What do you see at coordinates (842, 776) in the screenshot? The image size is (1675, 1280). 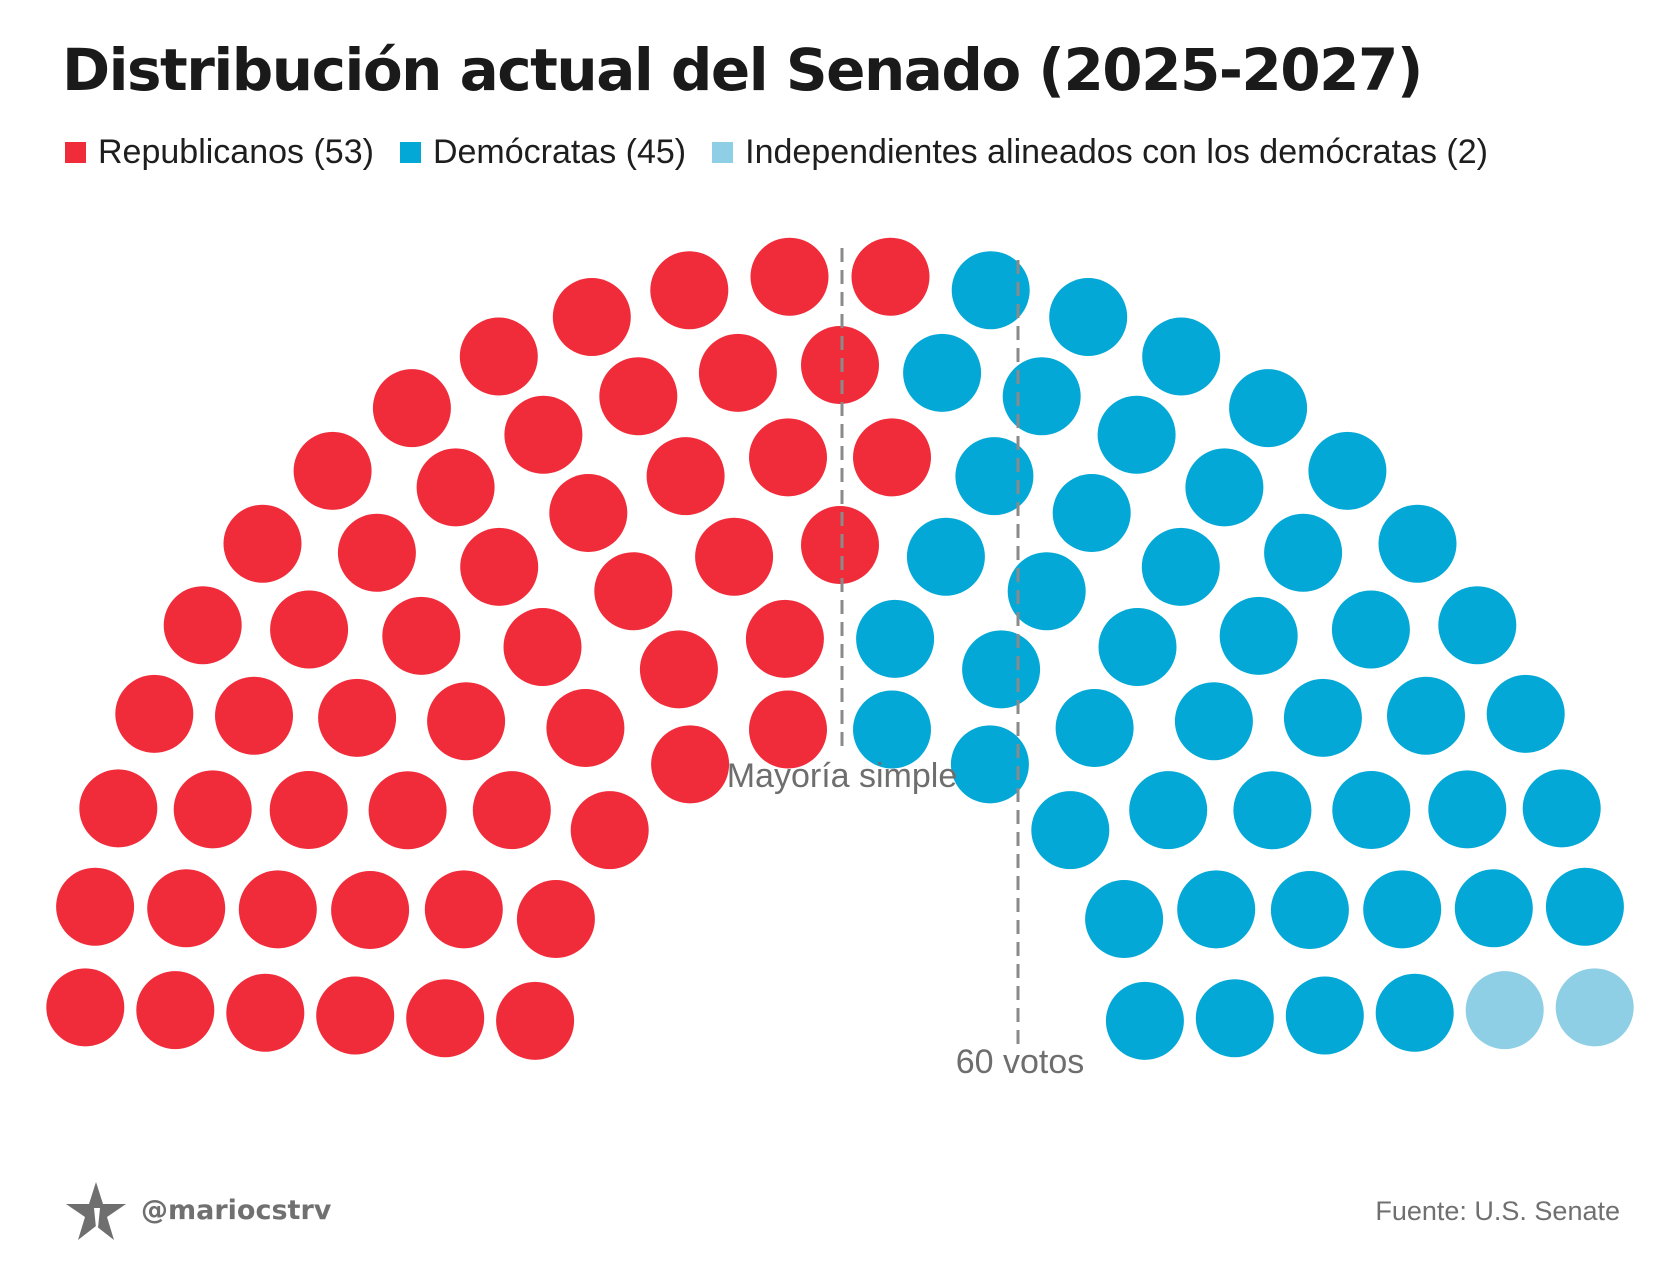 I see `majority-threshold-label: Mayoría simple` at bounding box center [842, 776].